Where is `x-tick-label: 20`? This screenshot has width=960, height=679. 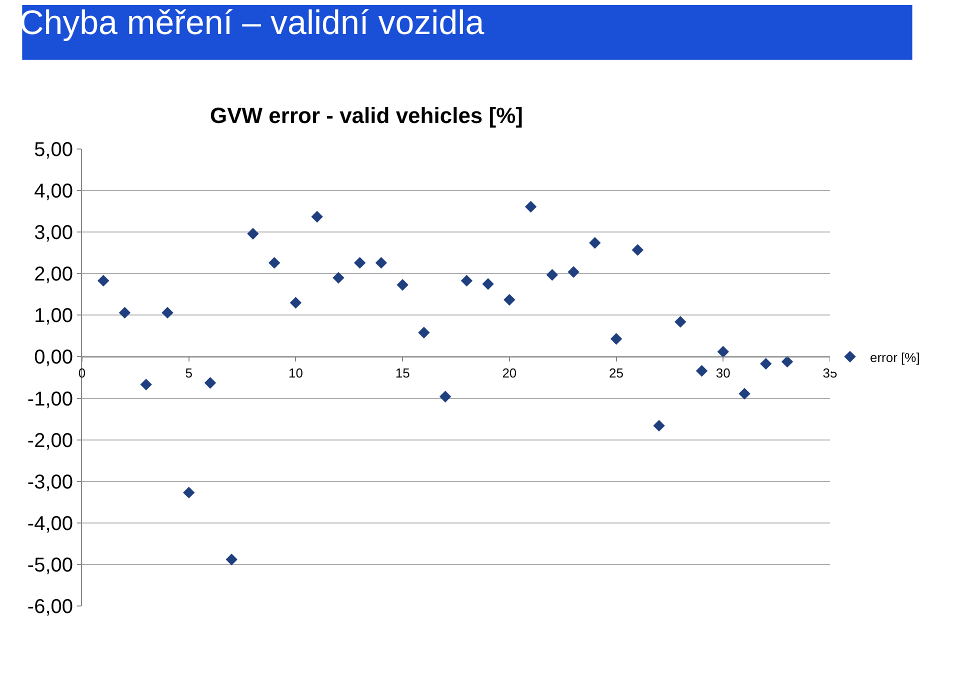 x-tick-label: 20 is located at coordinates (509, 372).